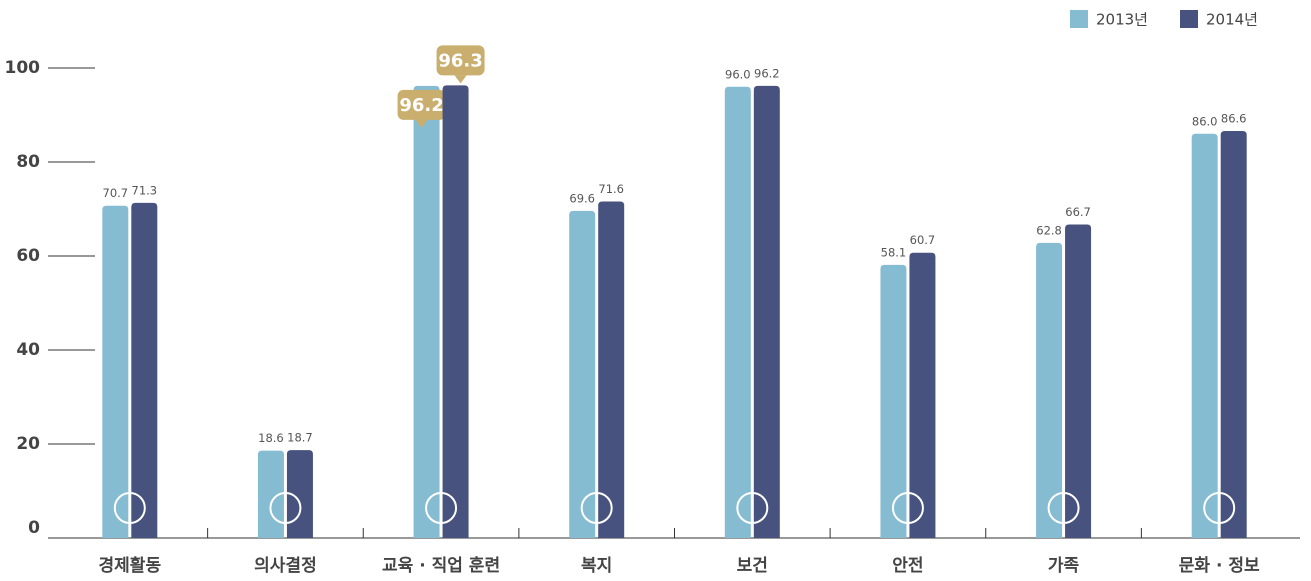  I want to click on y-tick-label: 40, so click(28, 350).